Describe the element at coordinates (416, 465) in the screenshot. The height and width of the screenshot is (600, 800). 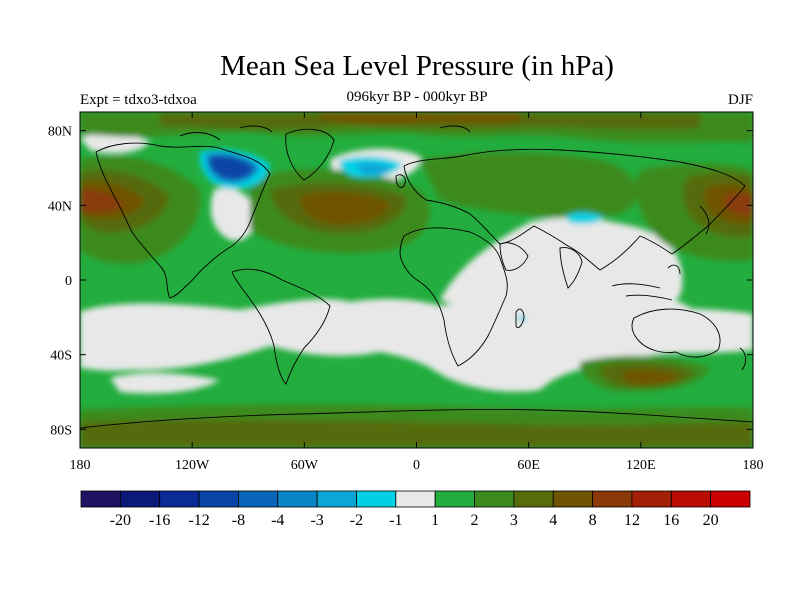
I see `x-tick-label: 0` at that location.